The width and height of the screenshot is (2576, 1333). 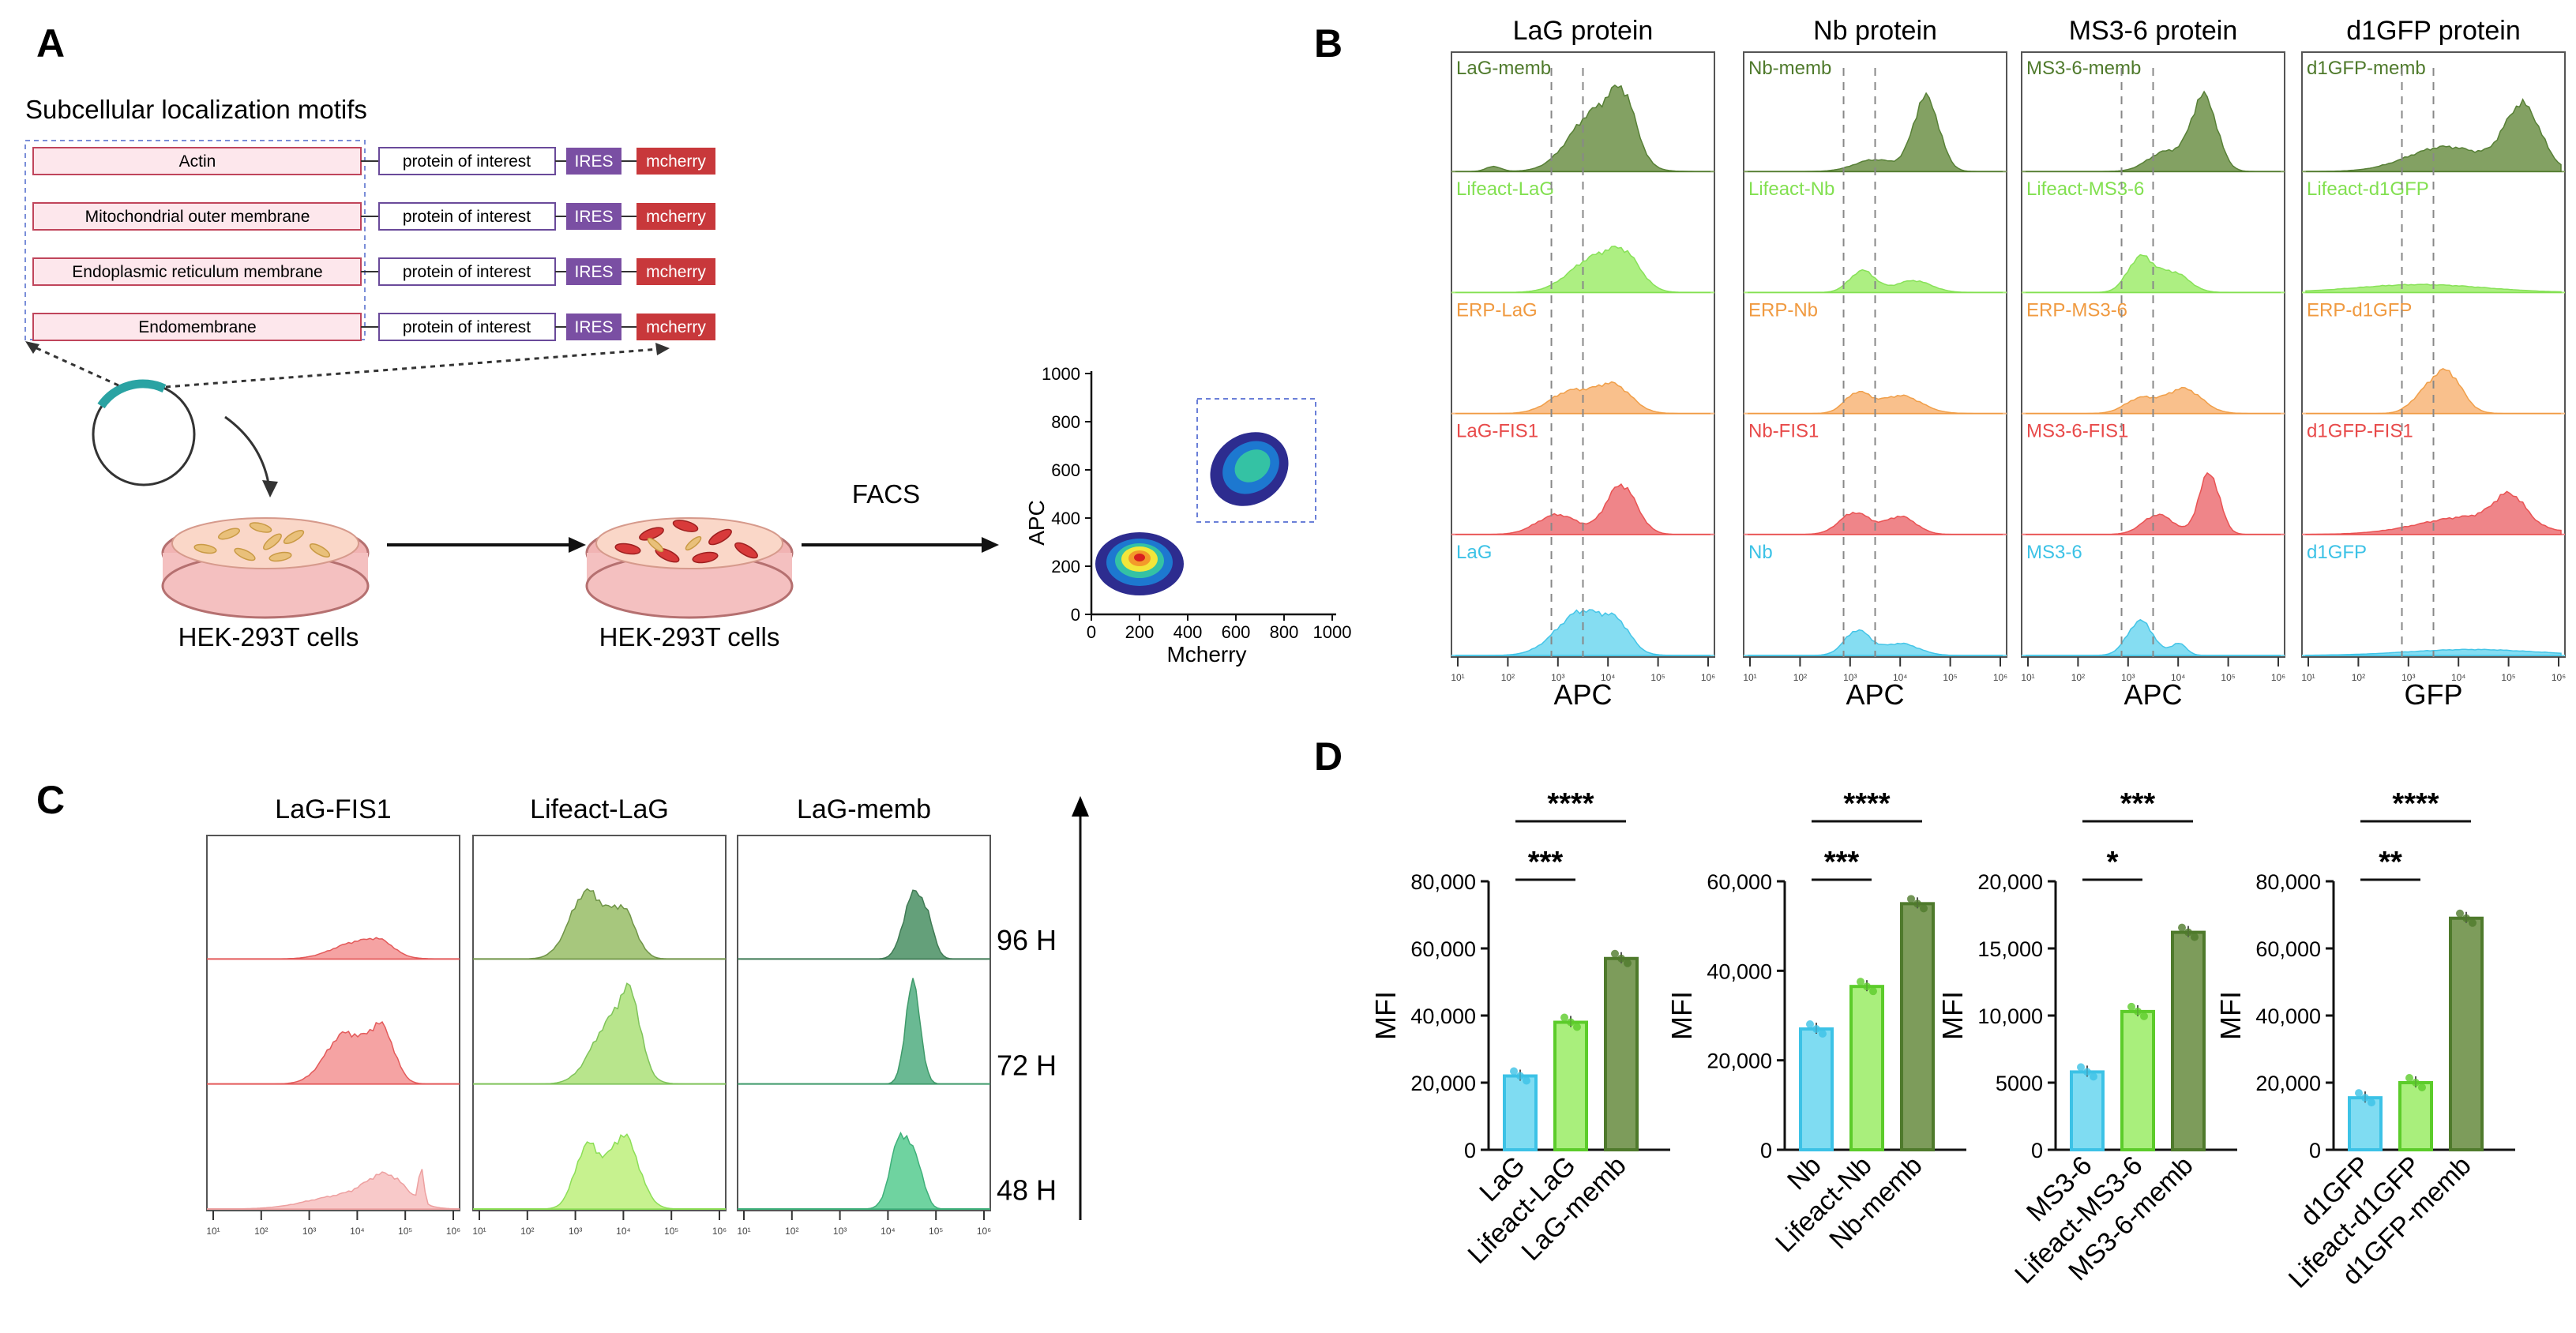 What do you see at coordinates (840, 1231) in the screenshot?
I see `hist-c-ticklabel-2-2: 10³` at bounding box center [840, 1231].